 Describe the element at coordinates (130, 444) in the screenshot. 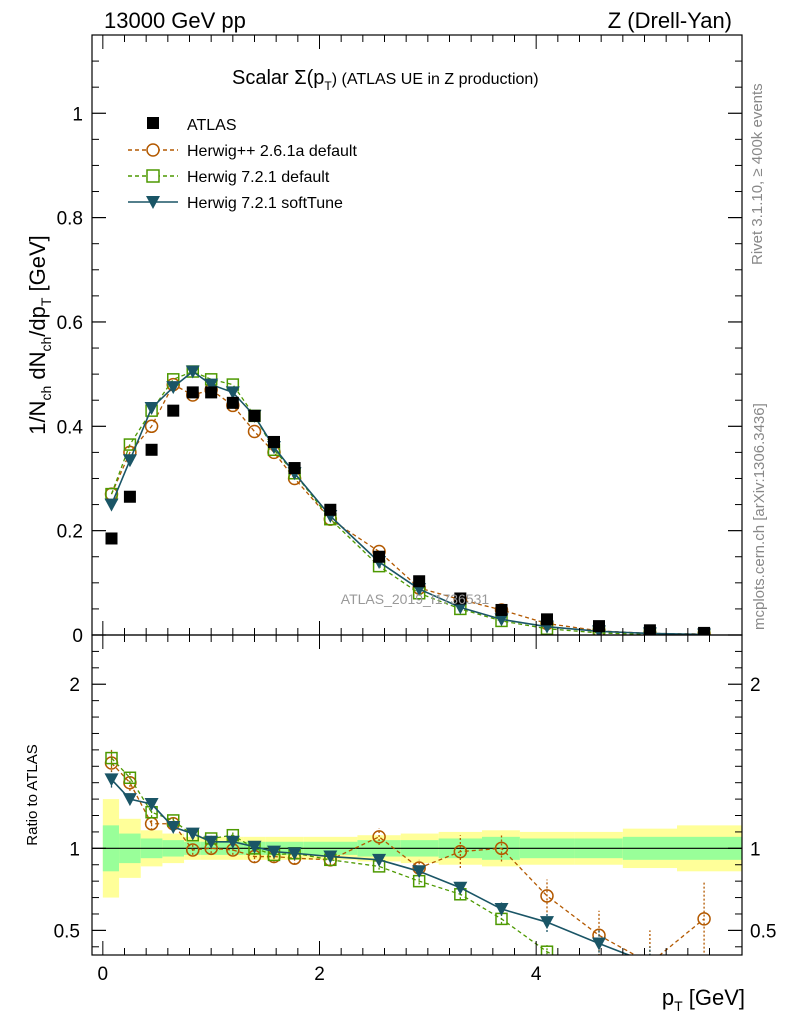

I see `main-point-herwig721` at that location.